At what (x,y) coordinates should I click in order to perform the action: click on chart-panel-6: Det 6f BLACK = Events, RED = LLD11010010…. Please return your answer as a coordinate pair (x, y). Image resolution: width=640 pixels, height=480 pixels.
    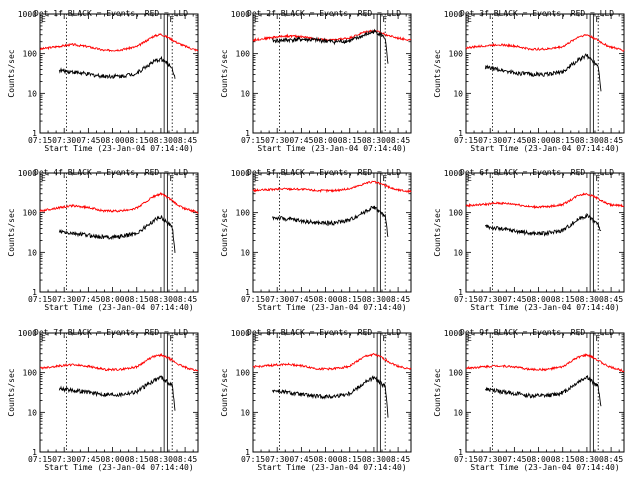
    Looking at the image, I should click on (529, 240).